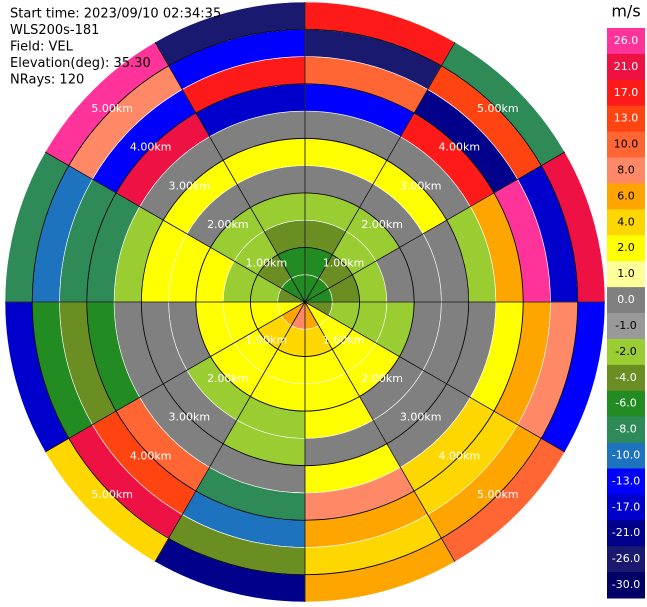  I want to click on colorbar-label: -10.0, so click(626, 455).